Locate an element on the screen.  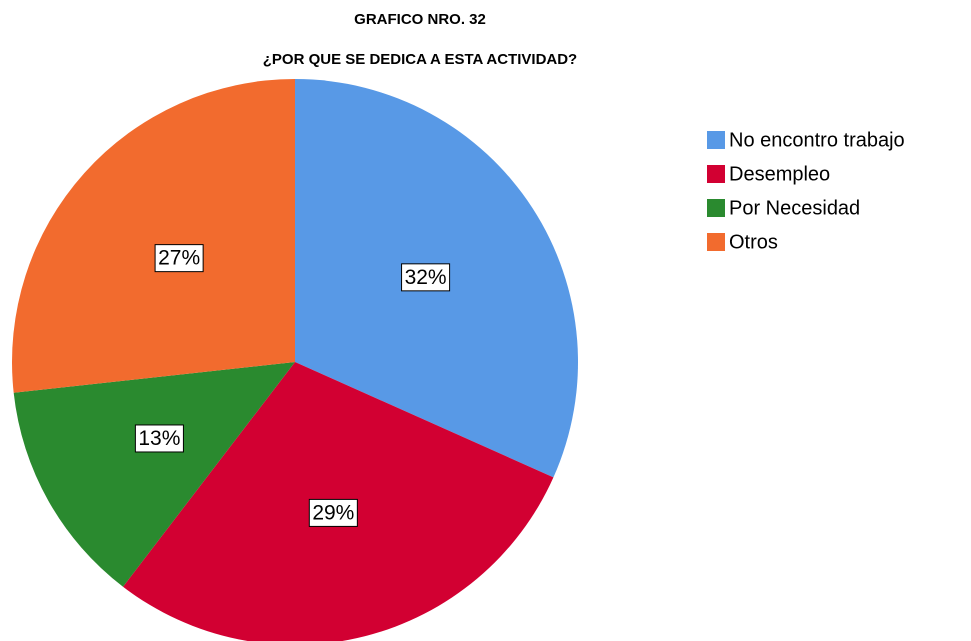
legend-text: Por Necesidad is located at coordinates (794, 208).